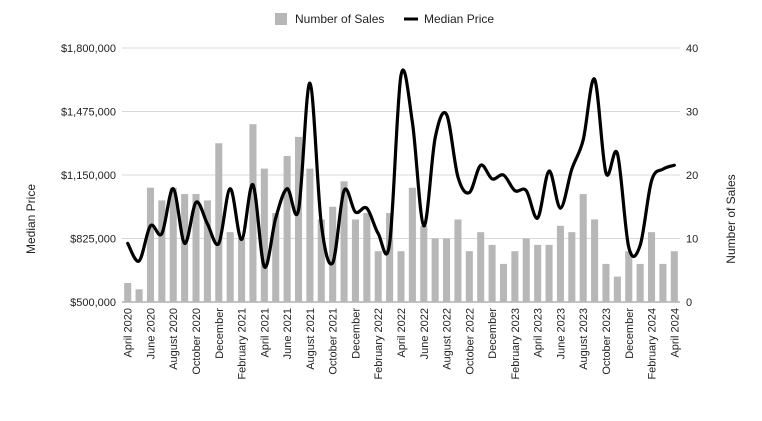  Describe the element at coordinates (379, 344) in the screenshot. I see `x-tick-label: February 2022` at that location.